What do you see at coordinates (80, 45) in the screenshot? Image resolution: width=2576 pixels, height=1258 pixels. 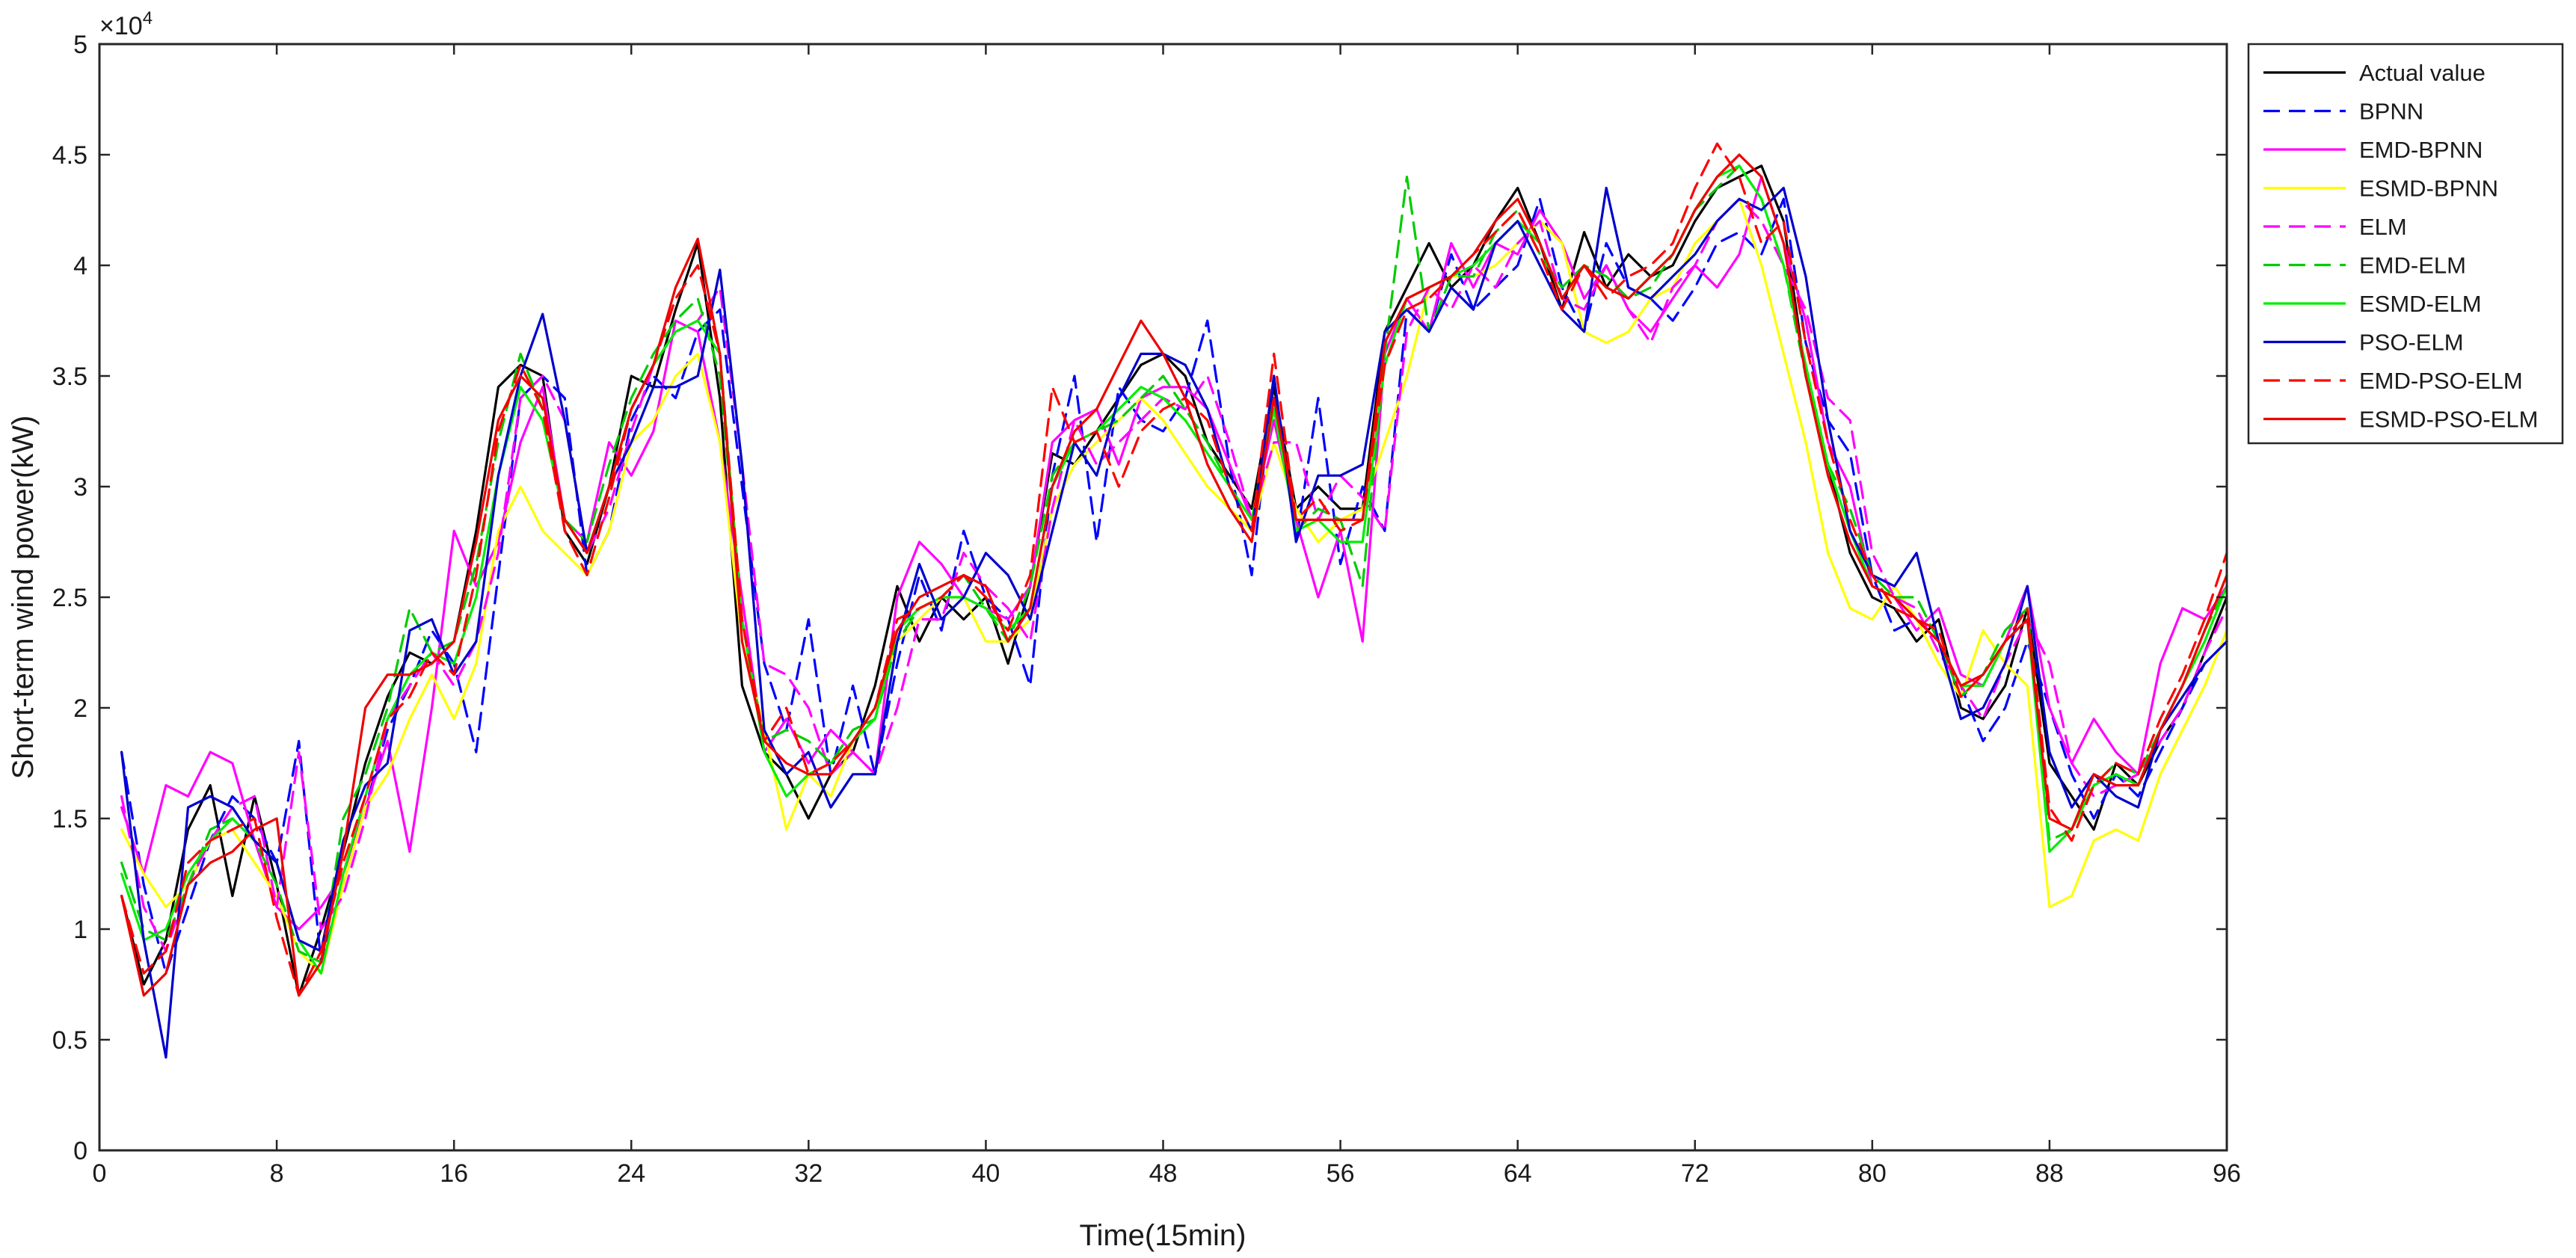 I see `y-tick-label: 5` at bounding box center [80, 45].